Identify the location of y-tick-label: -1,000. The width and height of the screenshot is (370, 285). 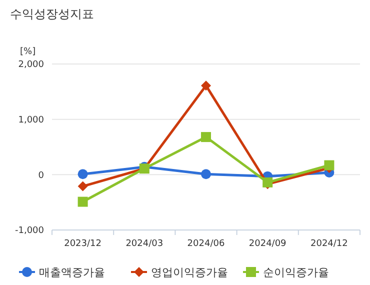
(29, 231).